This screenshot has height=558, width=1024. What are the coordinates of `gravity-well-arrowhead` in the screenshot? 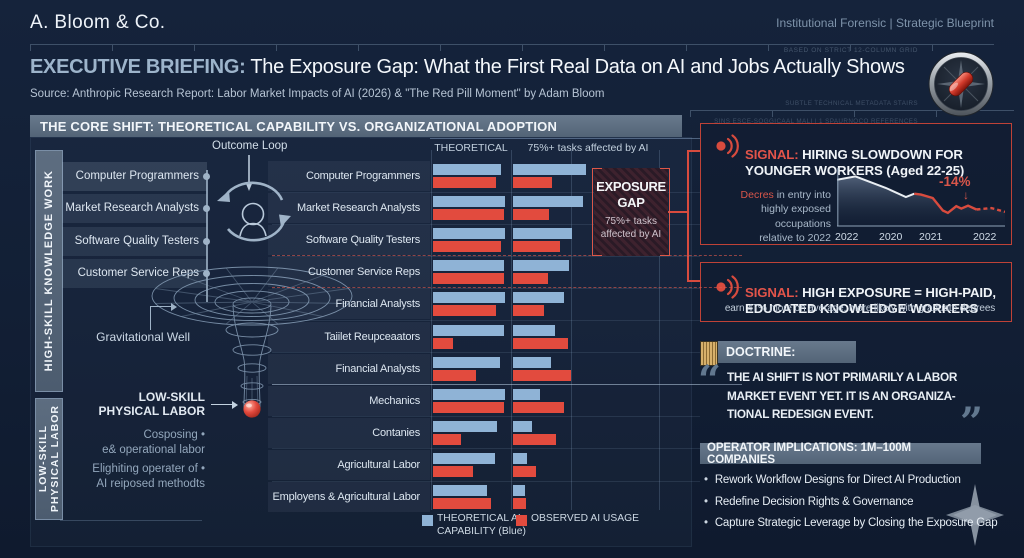 It's located at (176, 306).